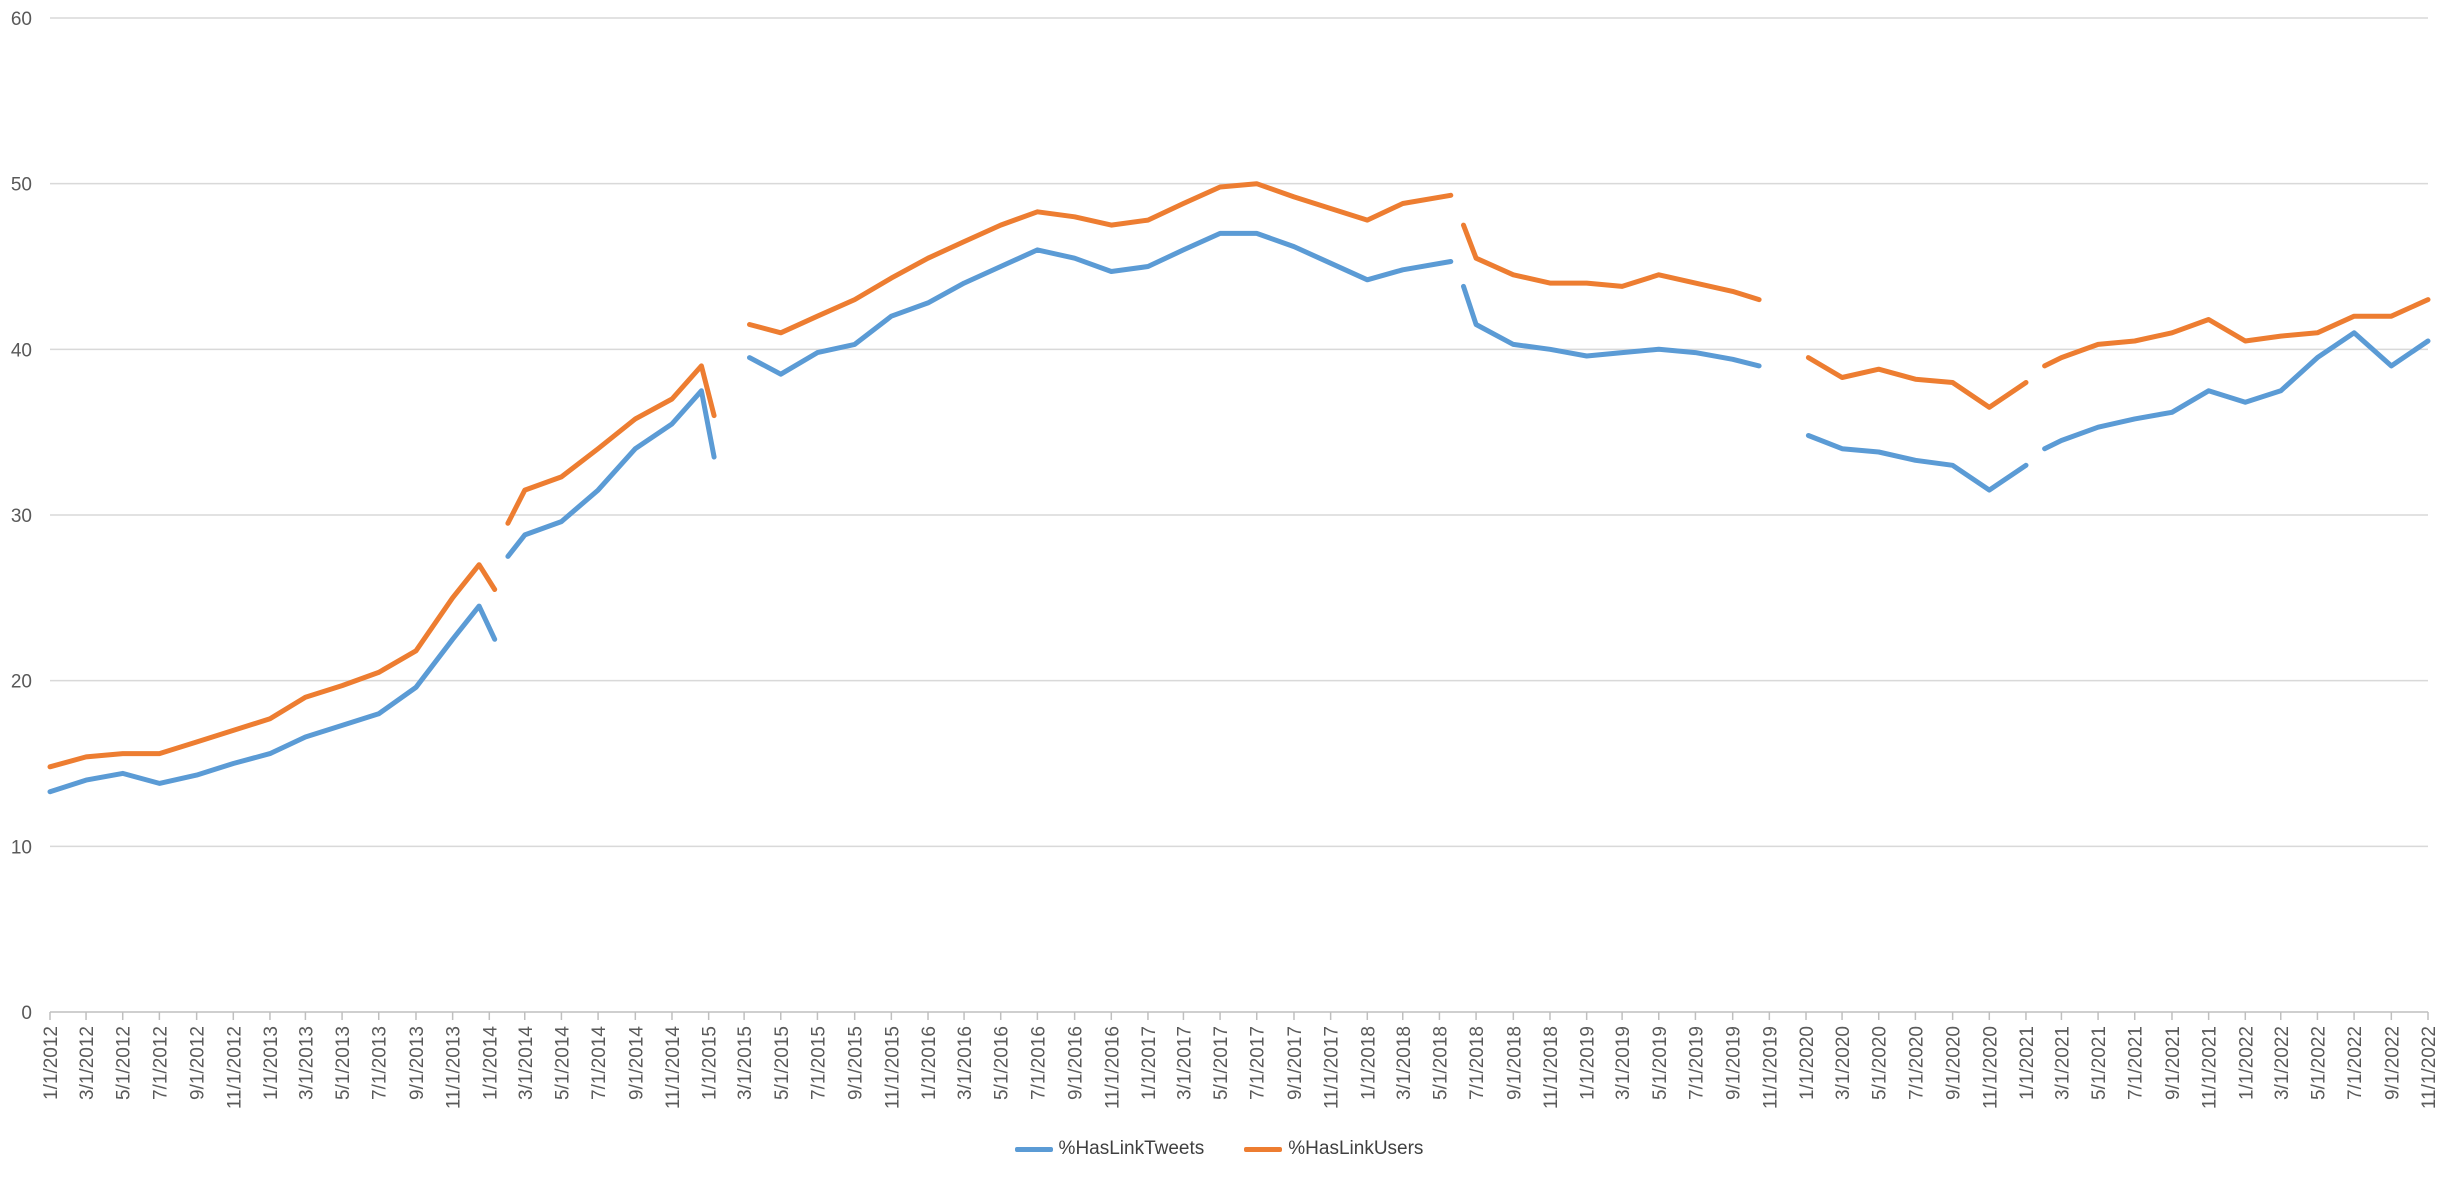 This screenshot has height=1178, width=2438. What do you see at coordinates (1221, 1063) in the screenshot?
I see `x-tick-label: 5/1/2017` at bounding box center [1221, 1063].